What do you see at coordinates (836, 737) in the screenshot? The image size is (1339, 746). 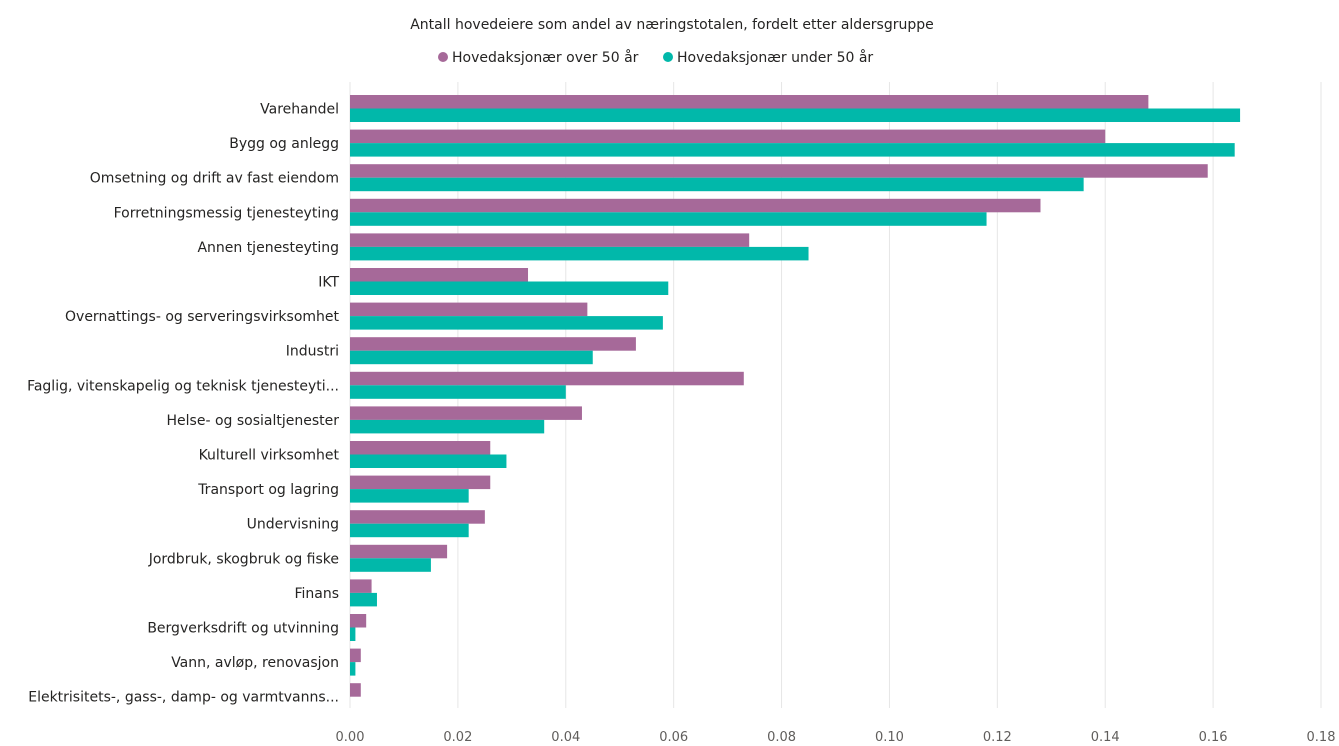 I see `x-axis-tick-labels: 0.00 0.02 0.04 0.06 0.08 0.10 0.12 0.14 0.16 0.18` at bounding box center [836, 737].